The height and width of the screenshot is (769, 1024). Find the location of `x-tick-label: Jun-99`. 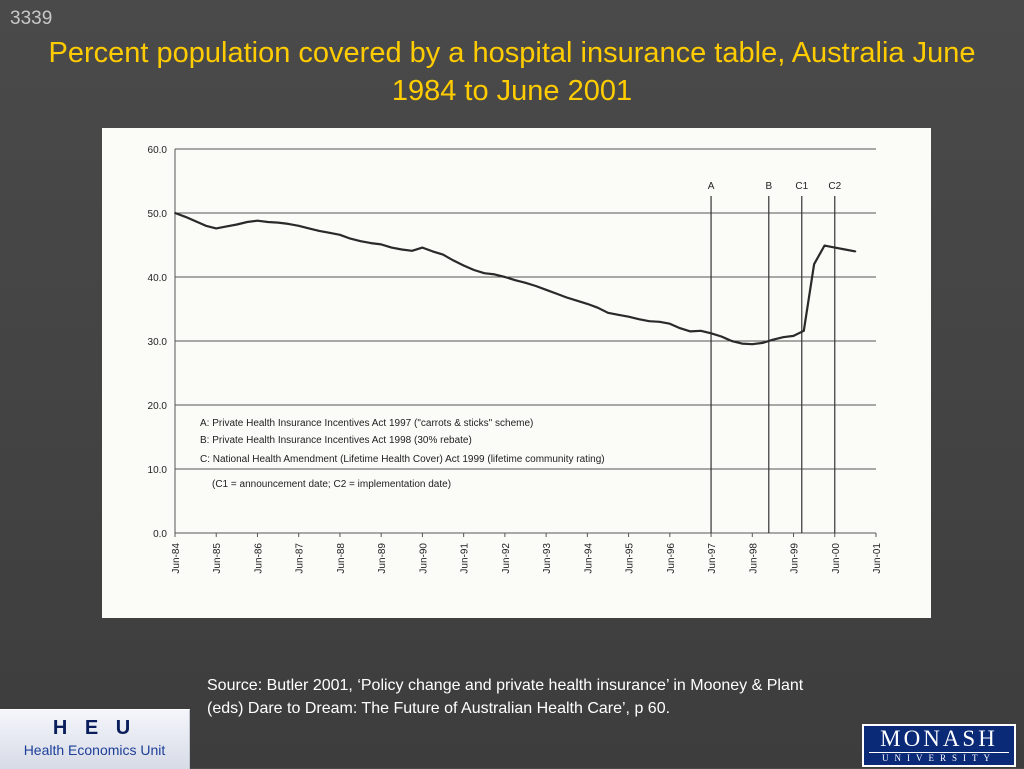

x-tick-label: Jun-99 is located at coordinates (795, 558).